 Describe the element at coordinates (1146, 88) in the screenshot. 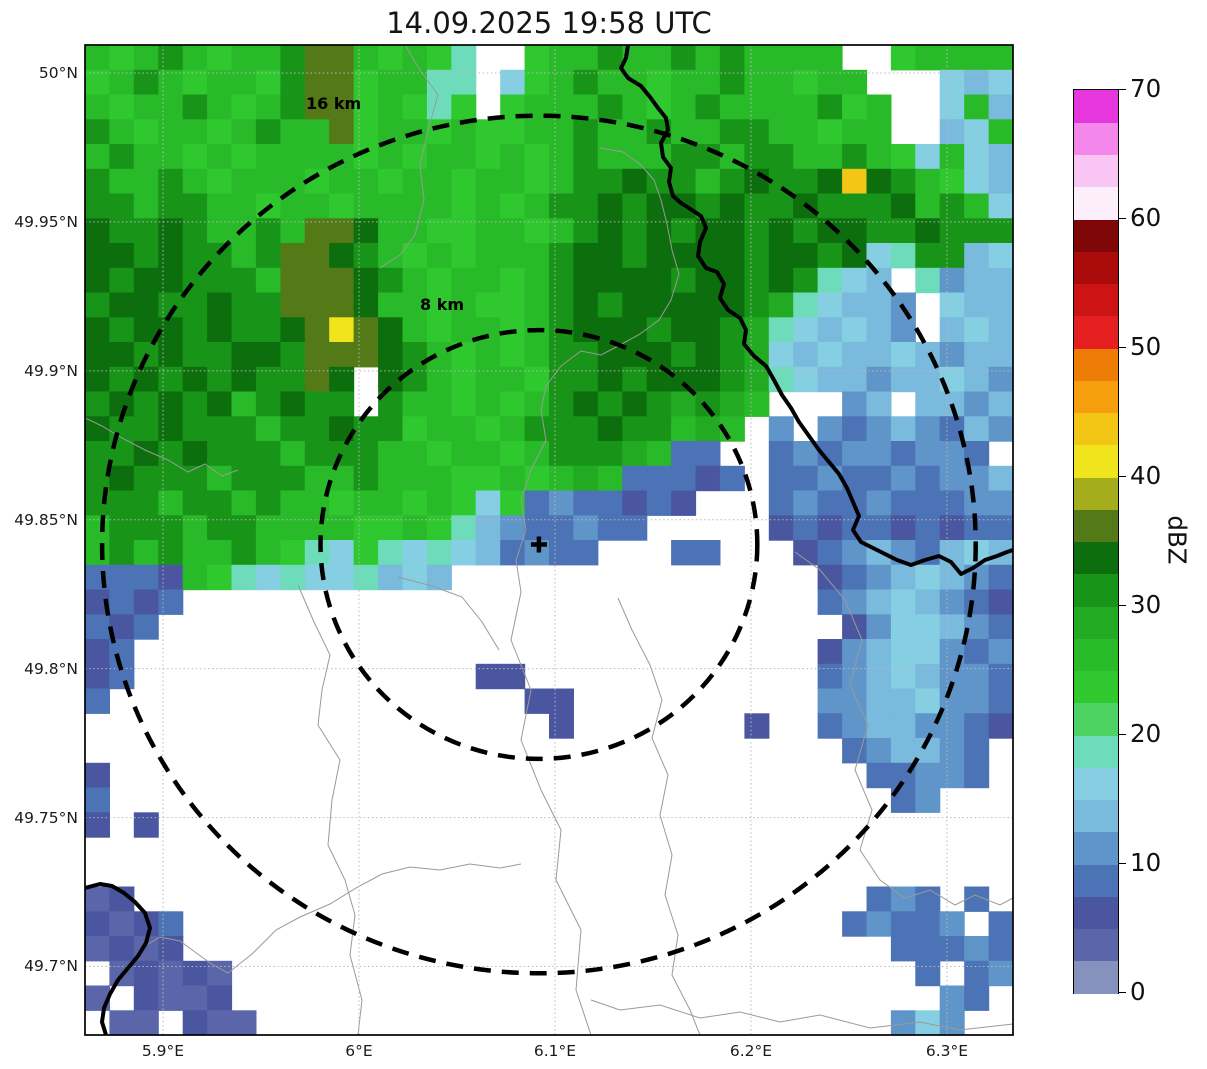

I see `colorbar-tick-label: 70` at that location.